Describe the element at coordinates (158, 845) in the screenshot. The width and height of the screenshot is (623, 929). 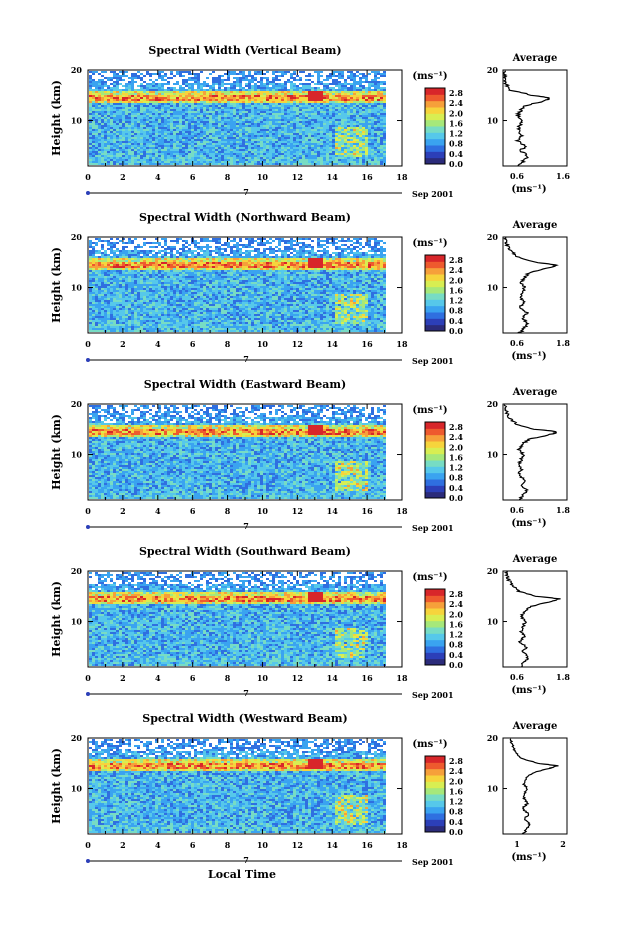
I see `x-tick-label: 4` at that location.